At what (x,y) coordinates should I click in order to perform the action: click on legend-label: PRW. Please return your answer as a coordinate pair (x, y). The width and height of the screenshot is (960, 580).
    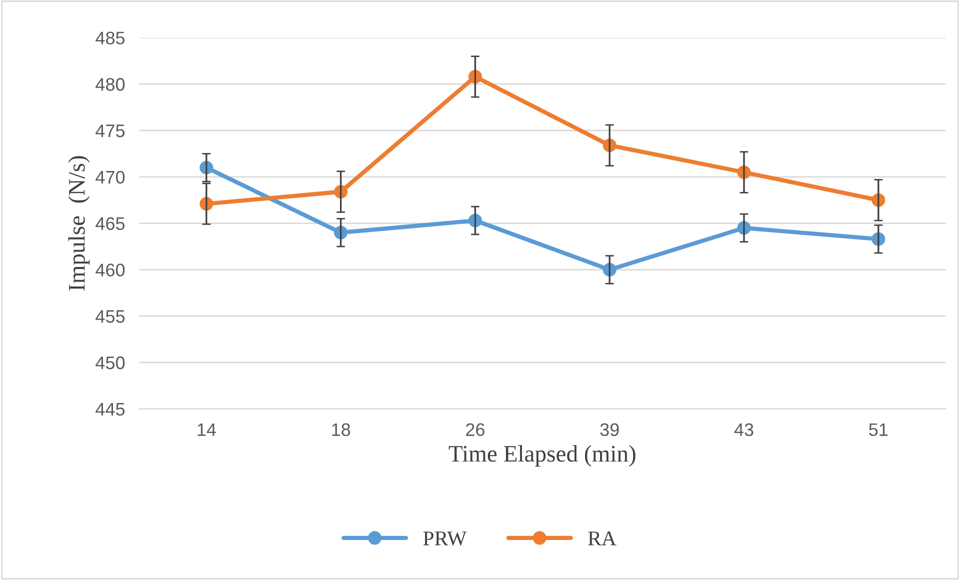
    Looking at the image, I should click on (445, 539).